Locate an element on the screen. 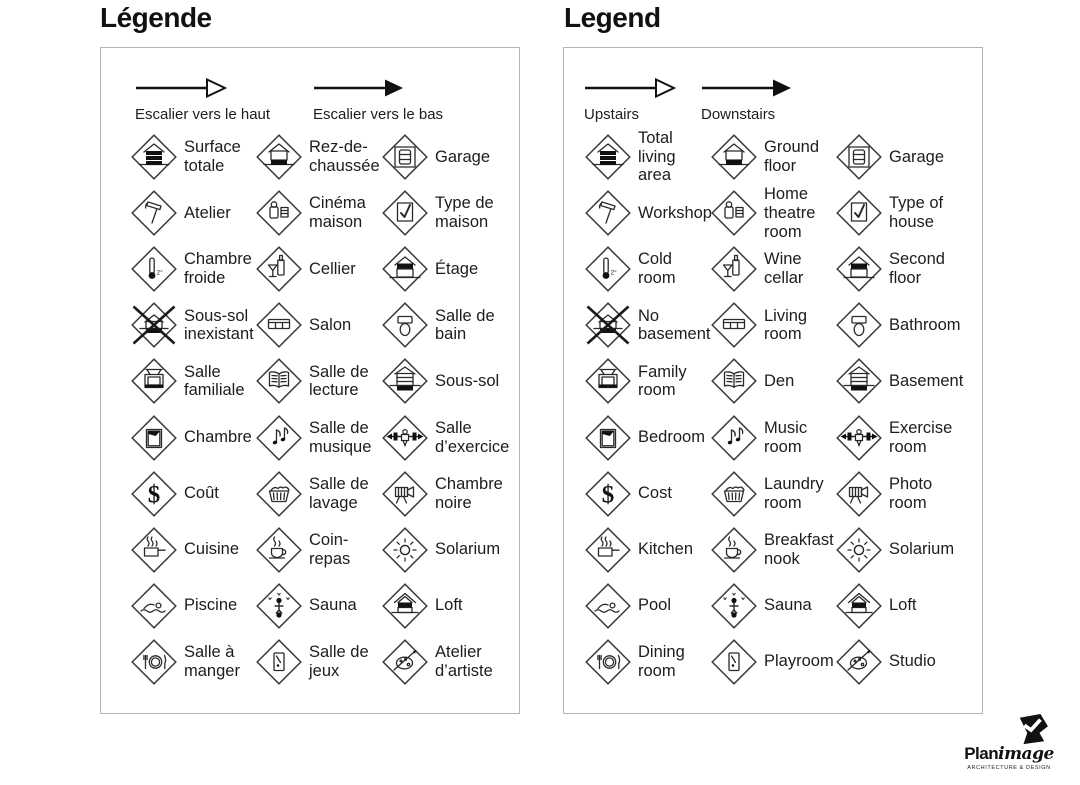 The image size is (1080, 785). legend-item-label: Cuisine is located at coordinates (212, 549).